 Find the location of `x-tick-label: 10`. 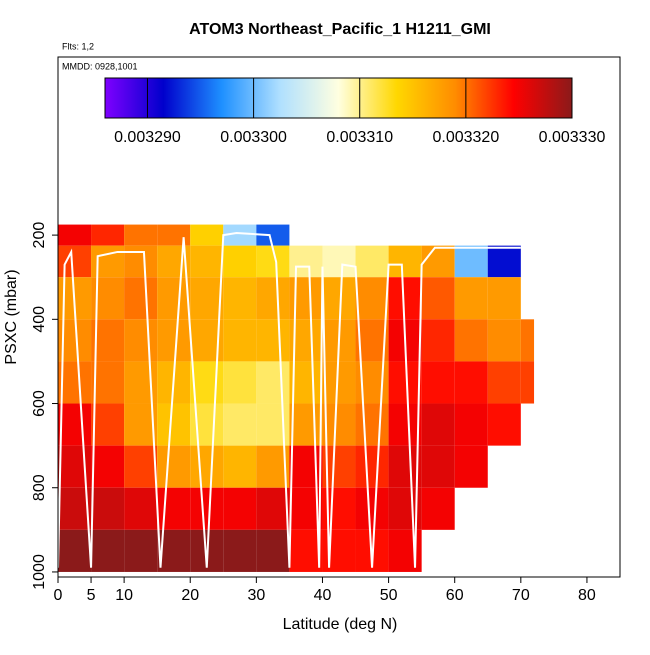

x-tick-label: 10 is located at coordinates (124, 595).